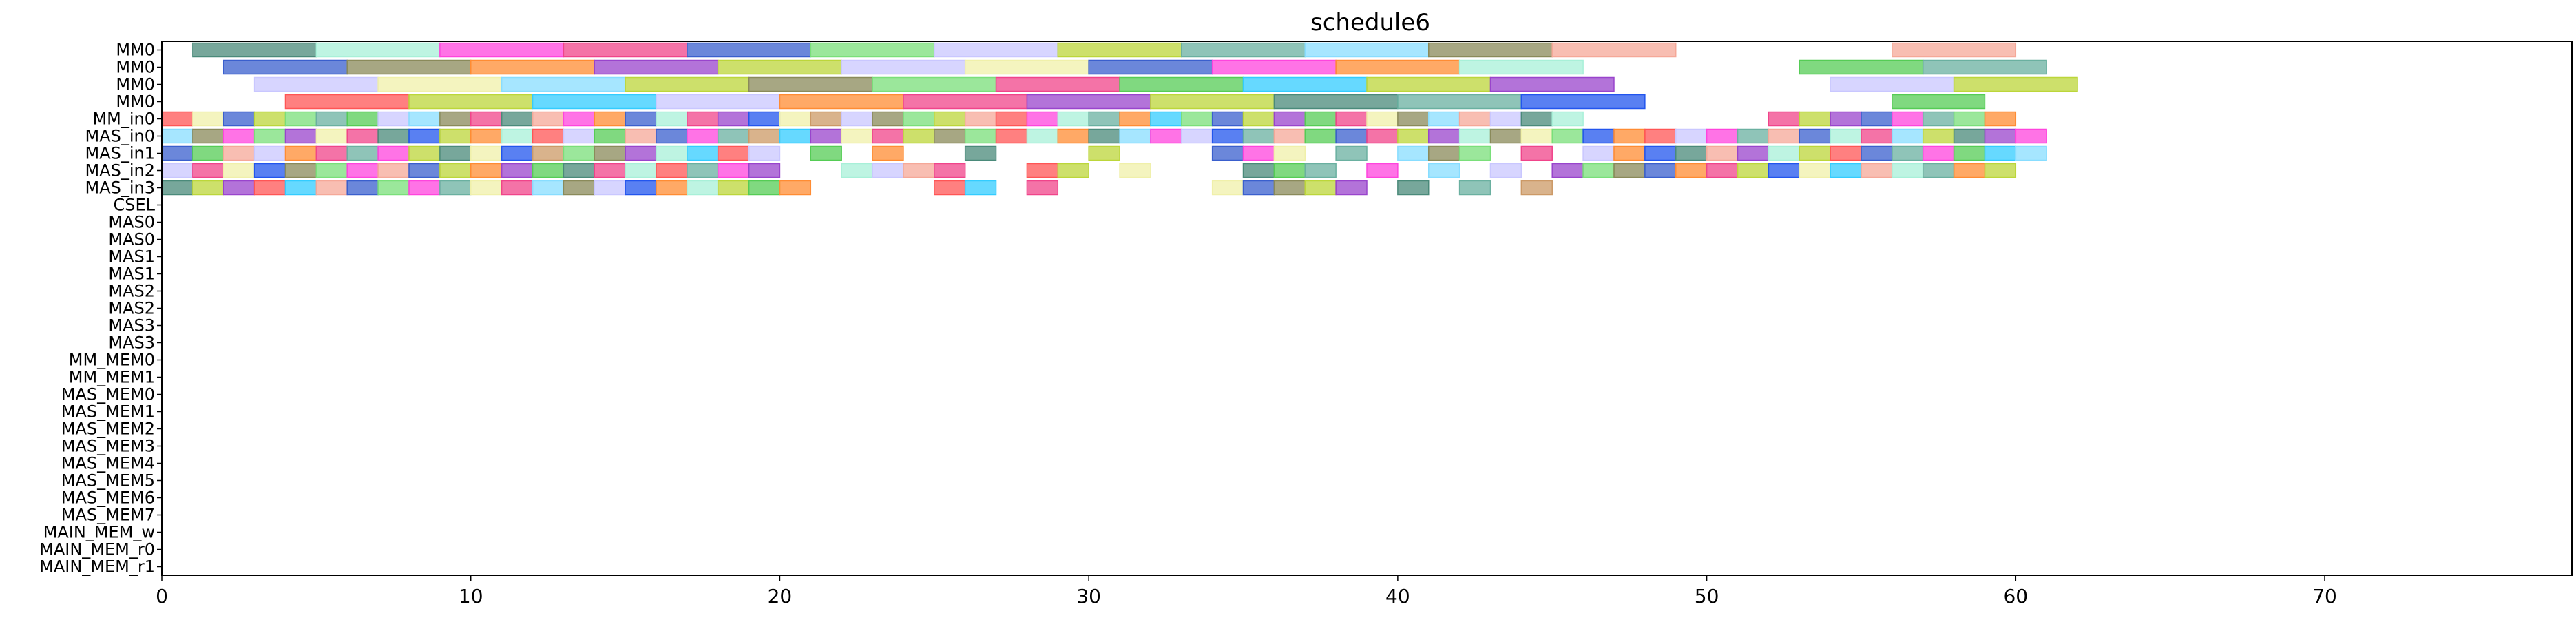 The height and width of the screenshot is (620, 2576). What do you see at coordinates (97, 567) in the screenshot?
I see `row-label-30: MAIN_MEM_r1` at bounding box center [97, 567].